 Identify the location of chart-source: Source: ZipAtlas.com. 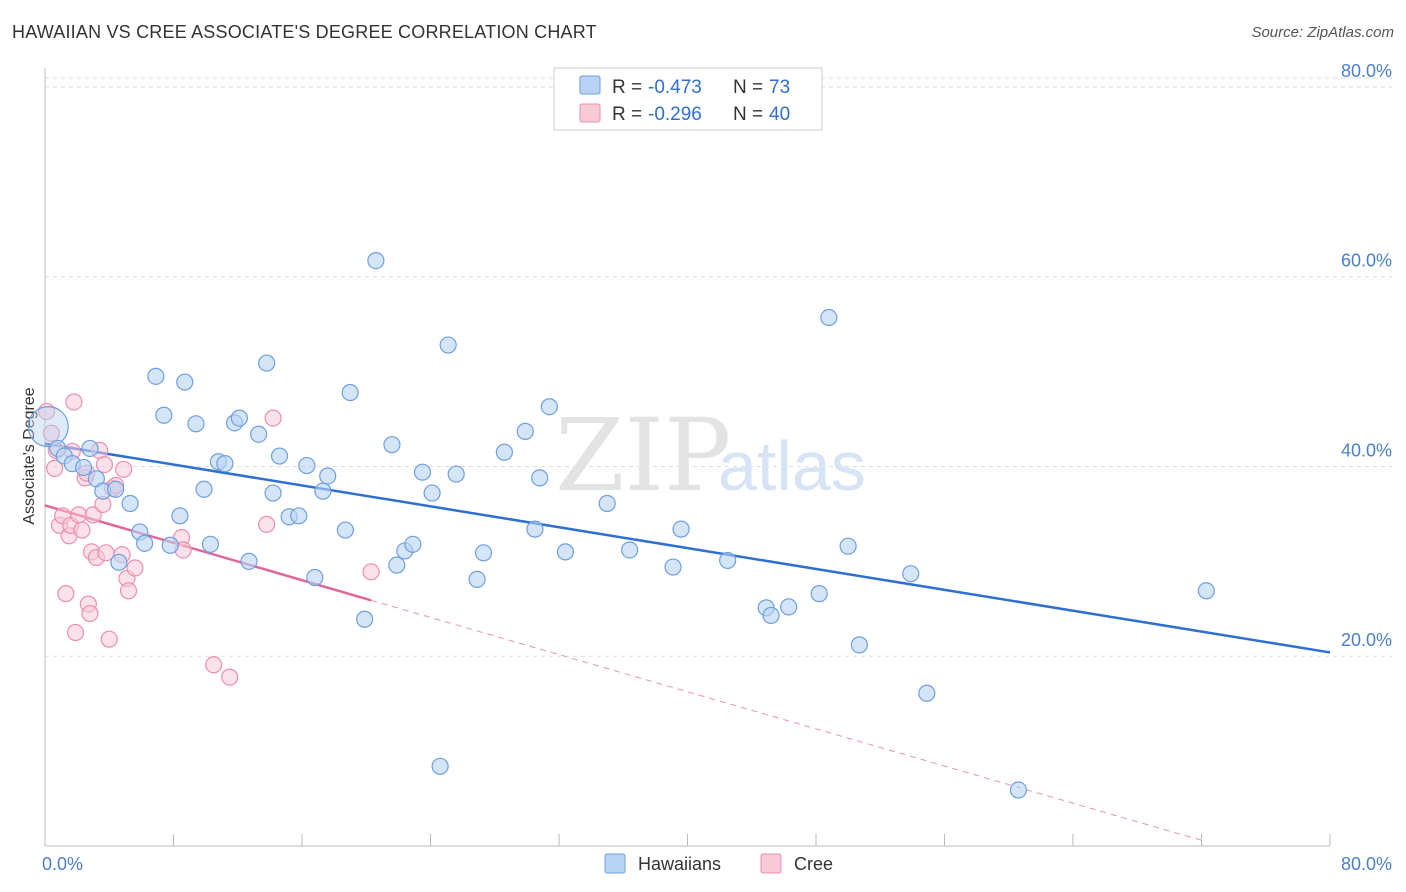
(1322, 32).